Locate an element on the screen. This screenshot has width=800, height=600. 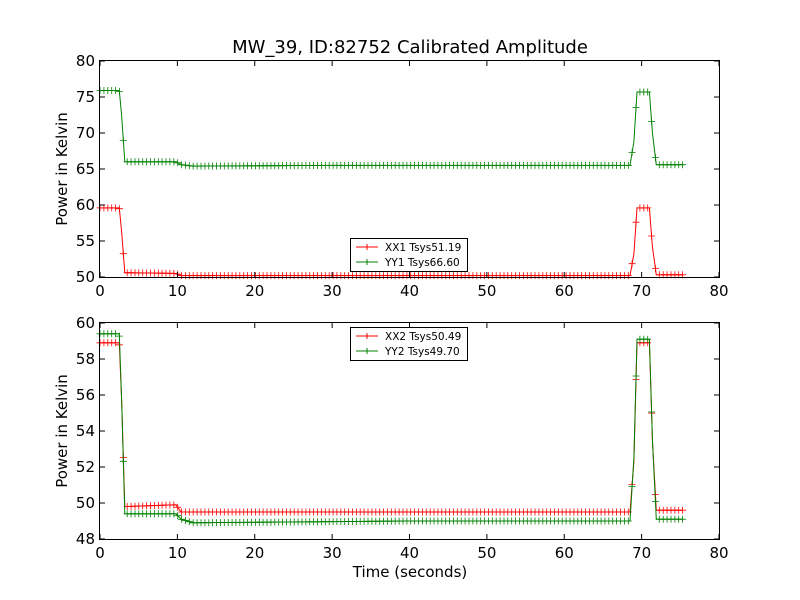
top-panel-ytick-label: 50 is located at coordinates (85, 277).